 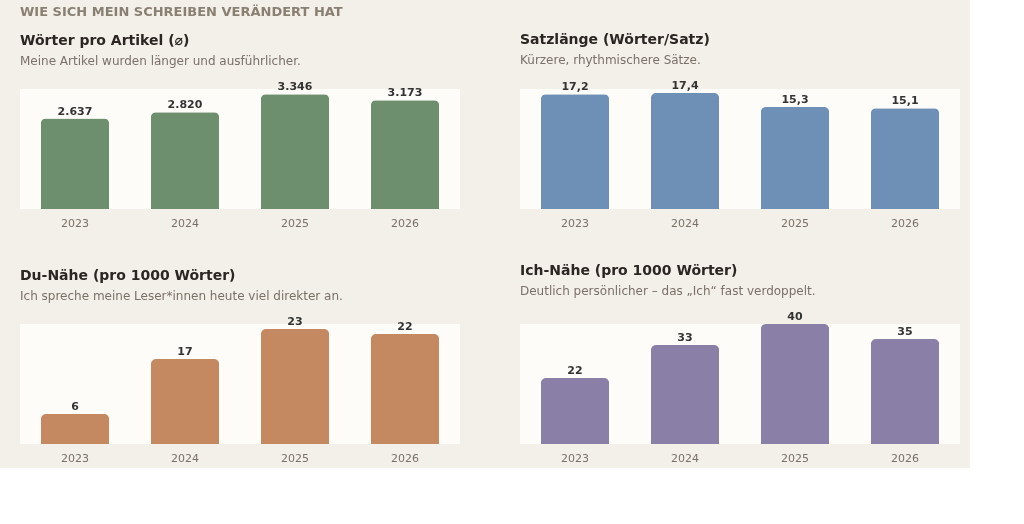 I want to click on data-label: 3.346, so click(x=295, y=87).